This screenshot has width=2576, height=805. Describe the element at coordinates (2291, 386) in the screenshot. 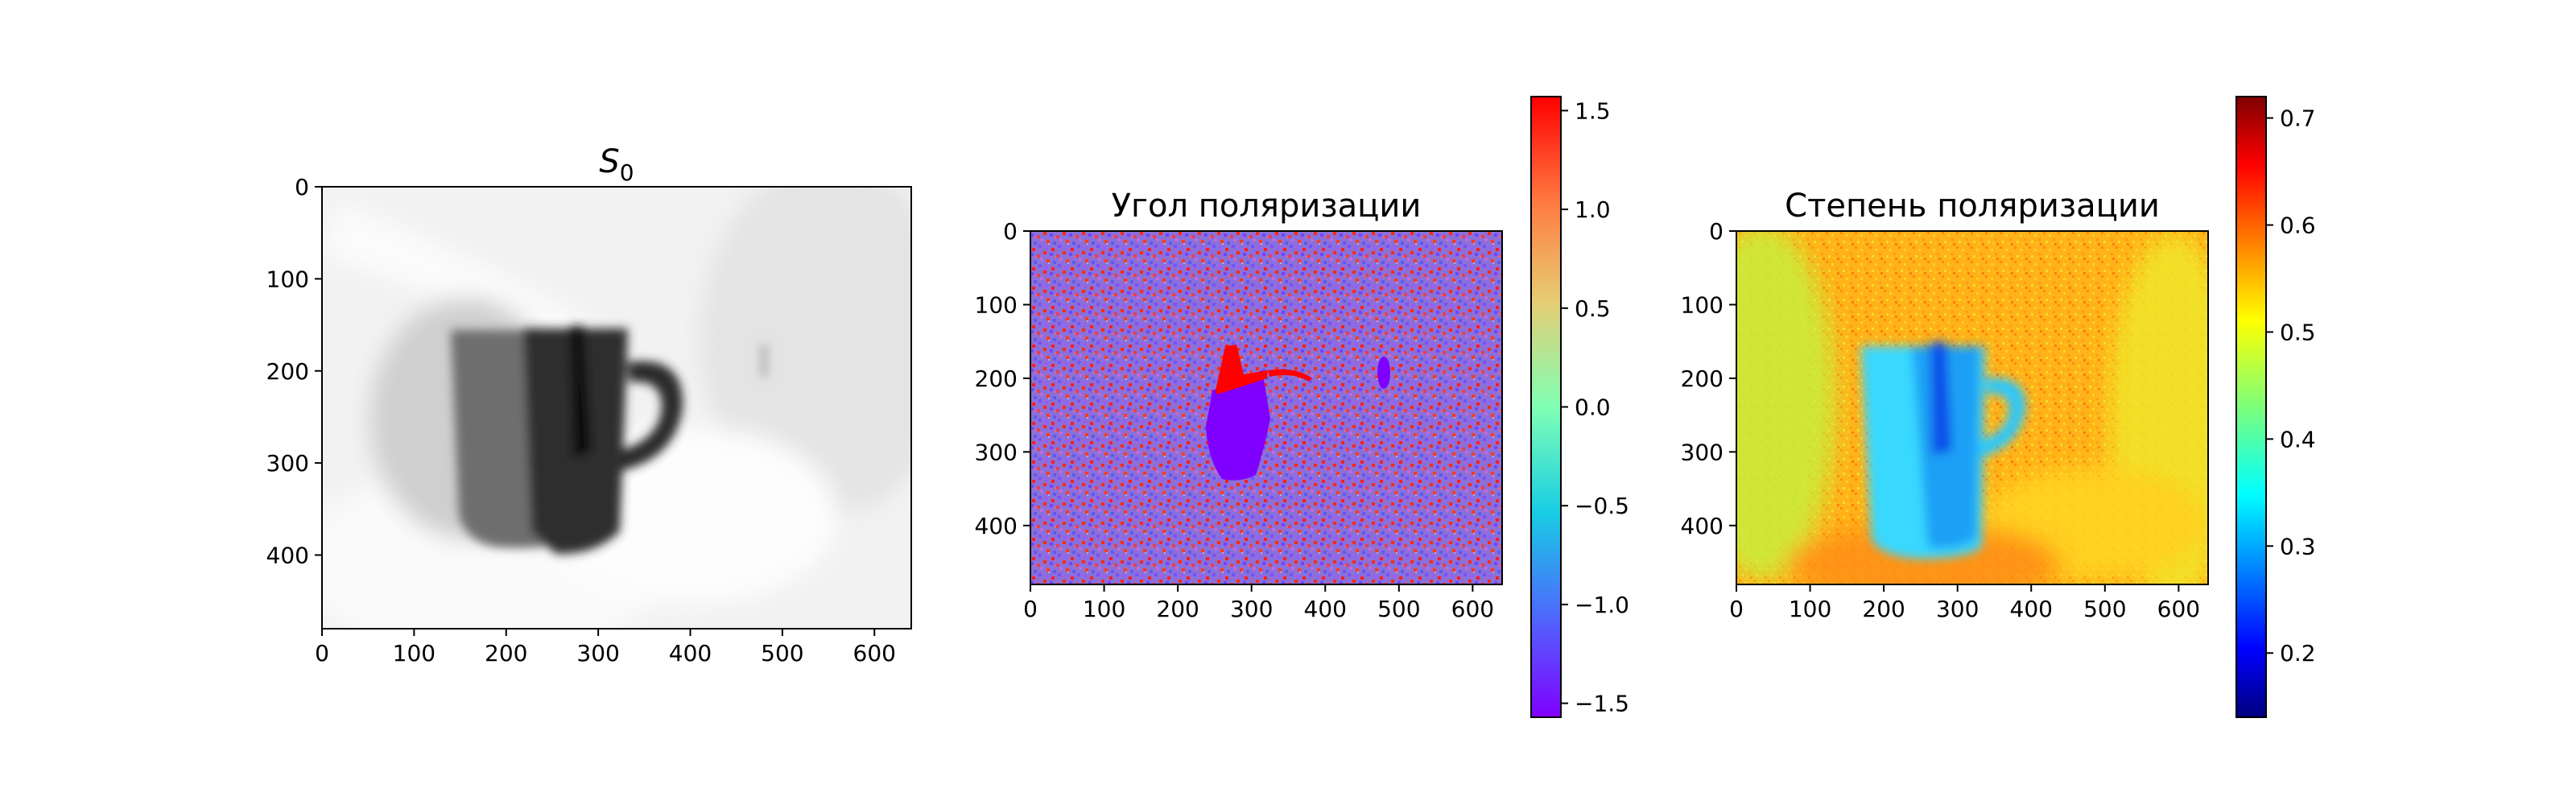

I see `colorbar-degree-ticks: 0.2 0.3 0.4 0.5 0.6 0.7` at that location.